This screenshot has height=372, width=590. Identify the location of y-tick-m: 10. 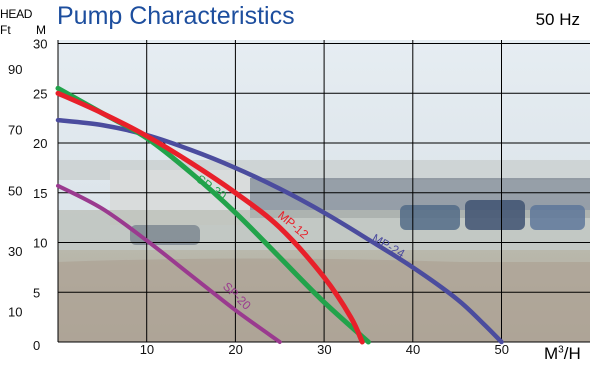
(40, 243).